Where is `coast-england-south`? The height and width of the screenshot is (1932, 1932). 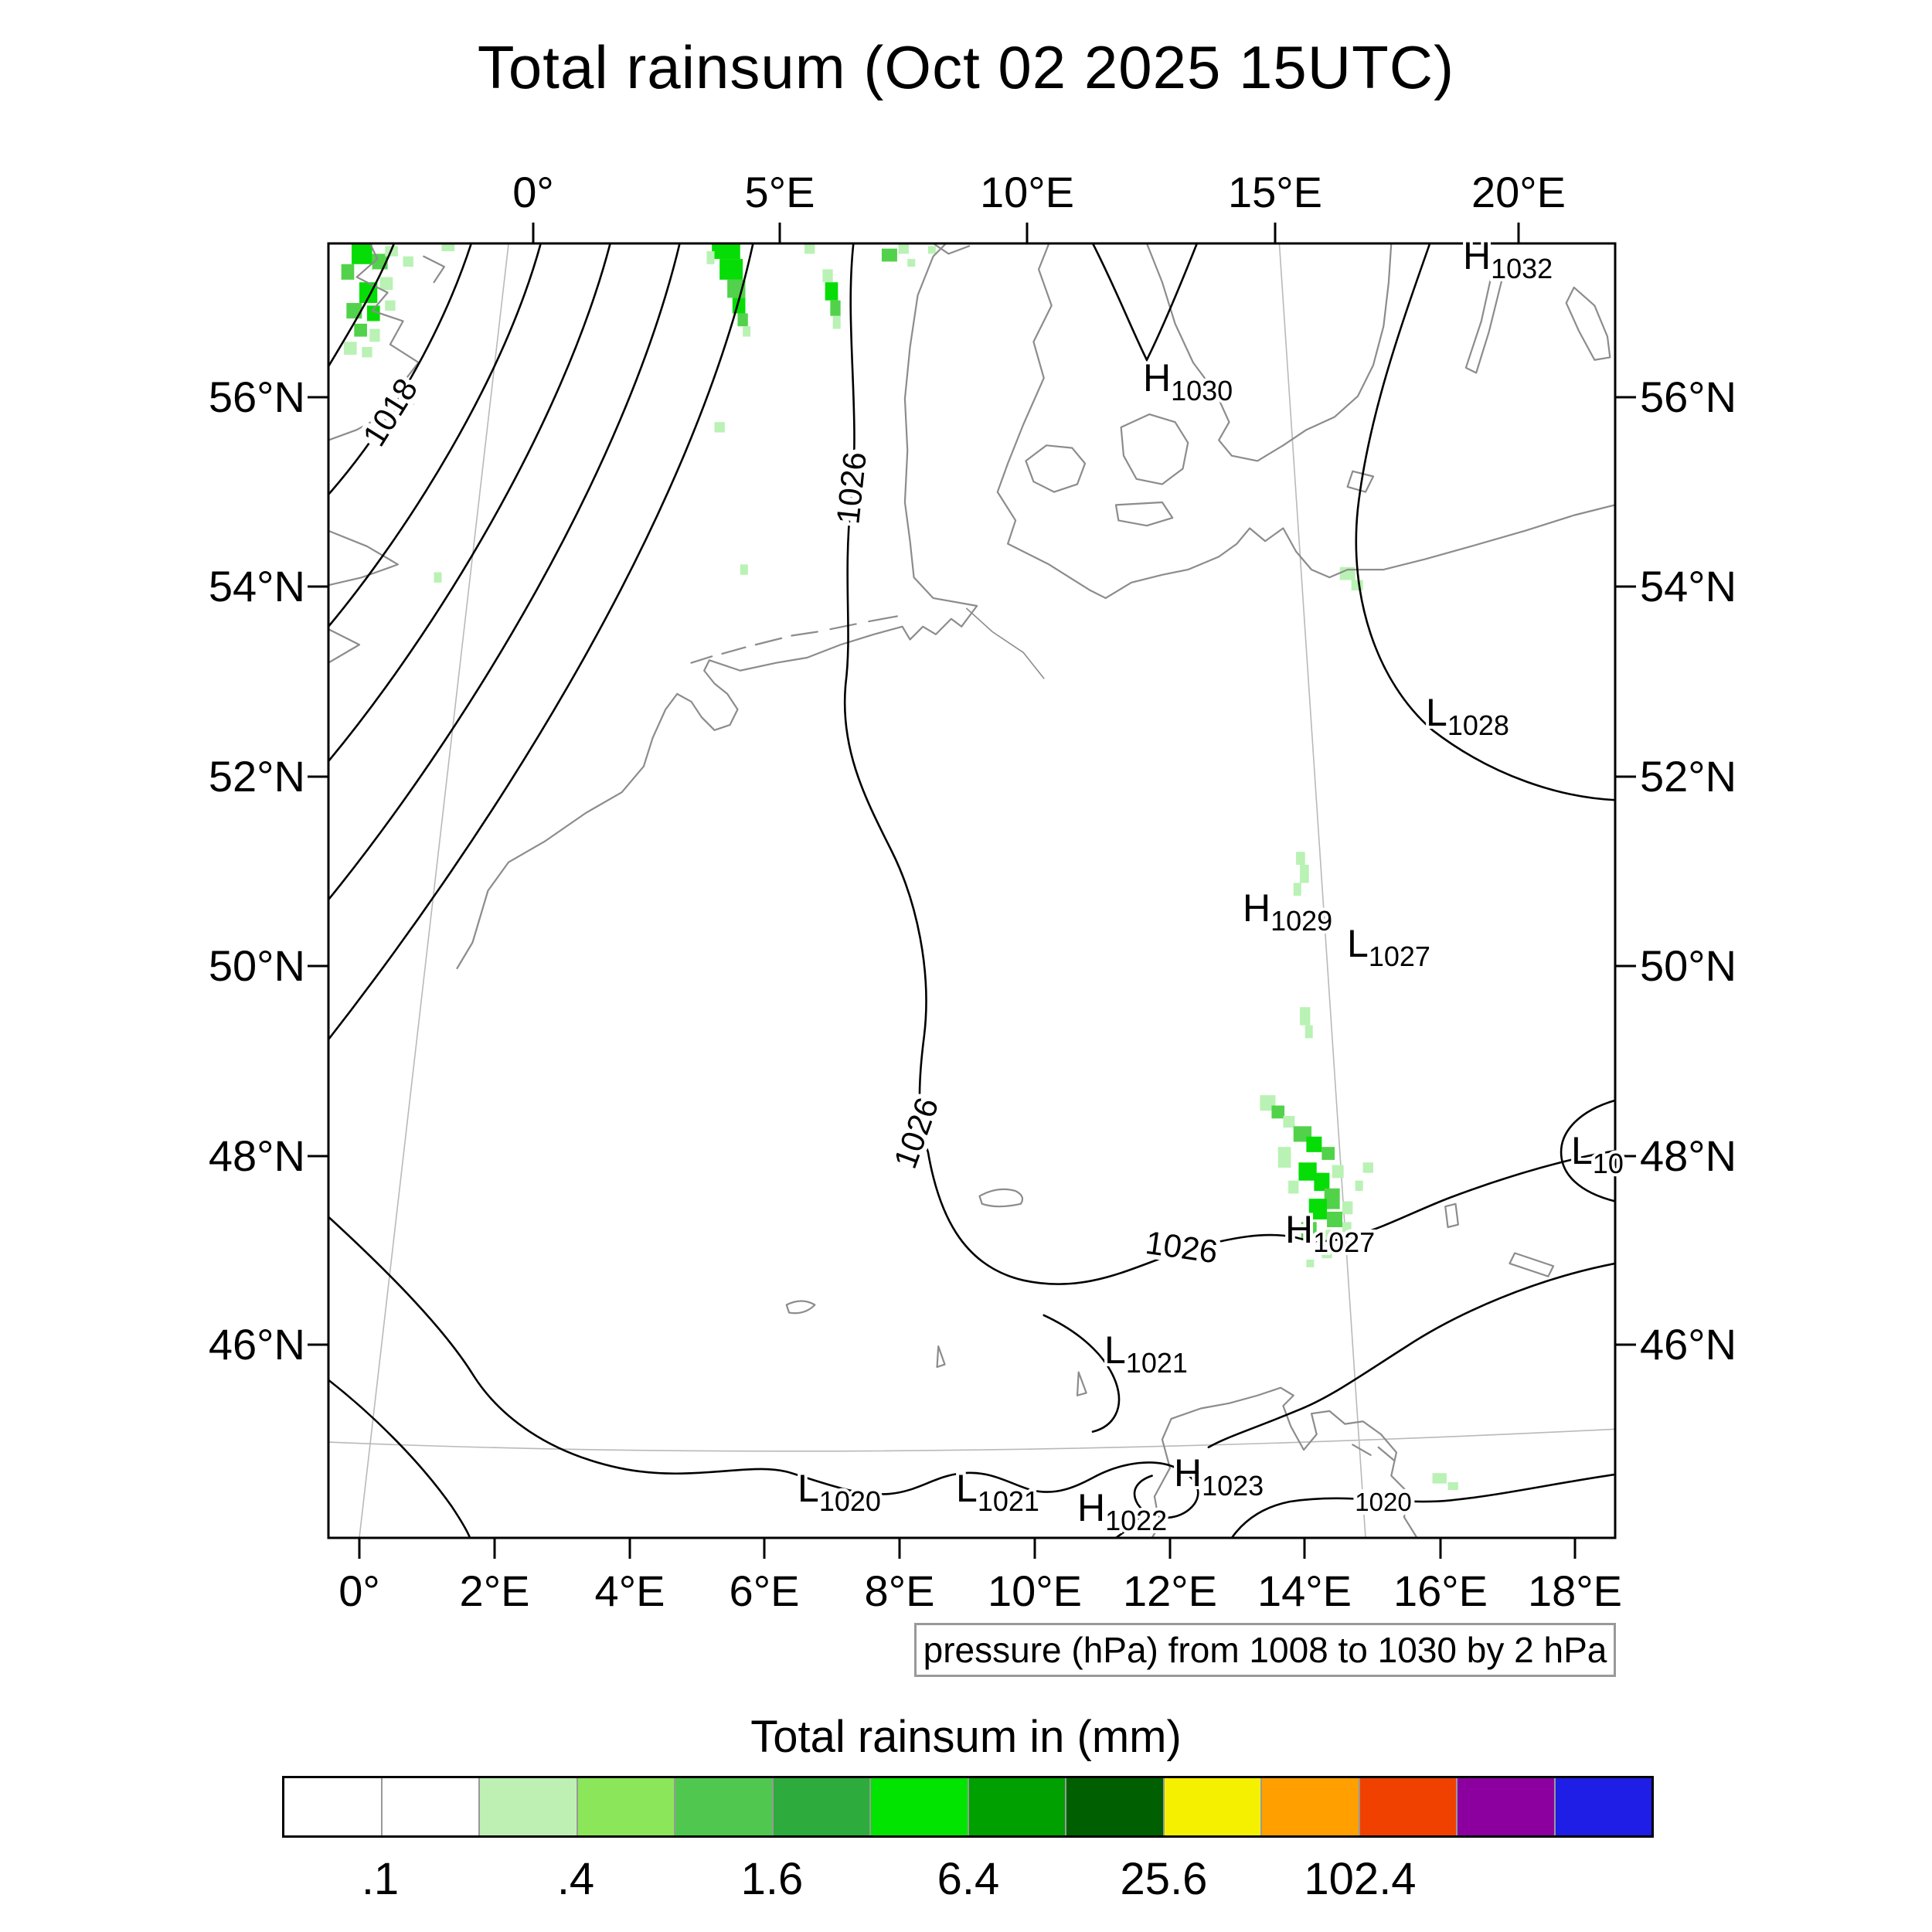 coast-england-south is located at coordinates (344, 646).